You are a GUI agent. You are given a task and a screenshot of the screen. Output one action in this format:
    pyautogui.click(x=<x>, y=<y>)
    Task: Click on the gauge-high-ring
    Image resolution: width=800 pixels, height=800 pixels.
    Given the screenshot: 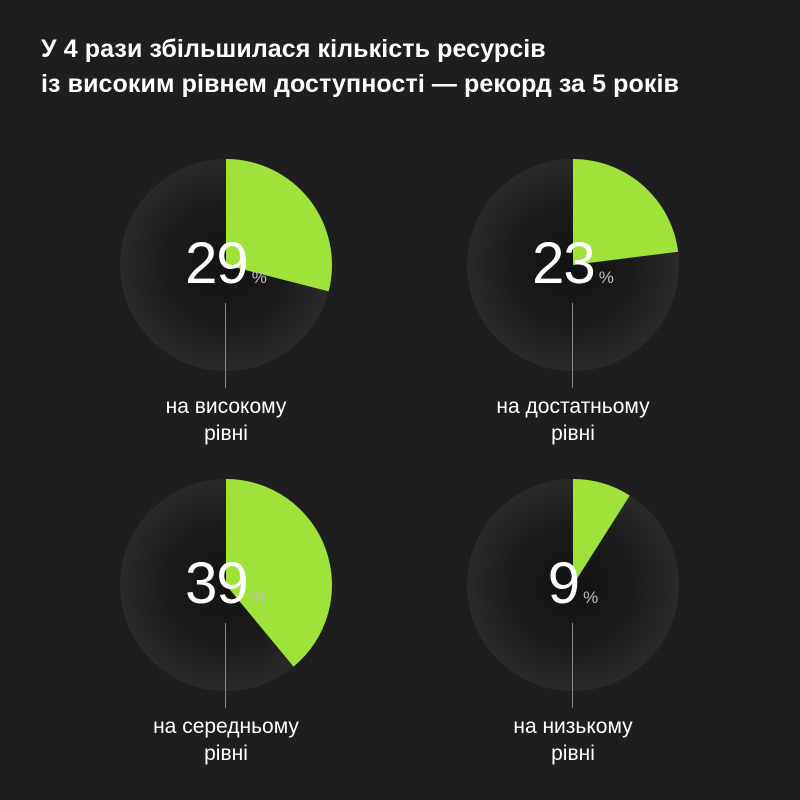 What is the action you would take?
    pyautogui.click(x=226, y=265)
    